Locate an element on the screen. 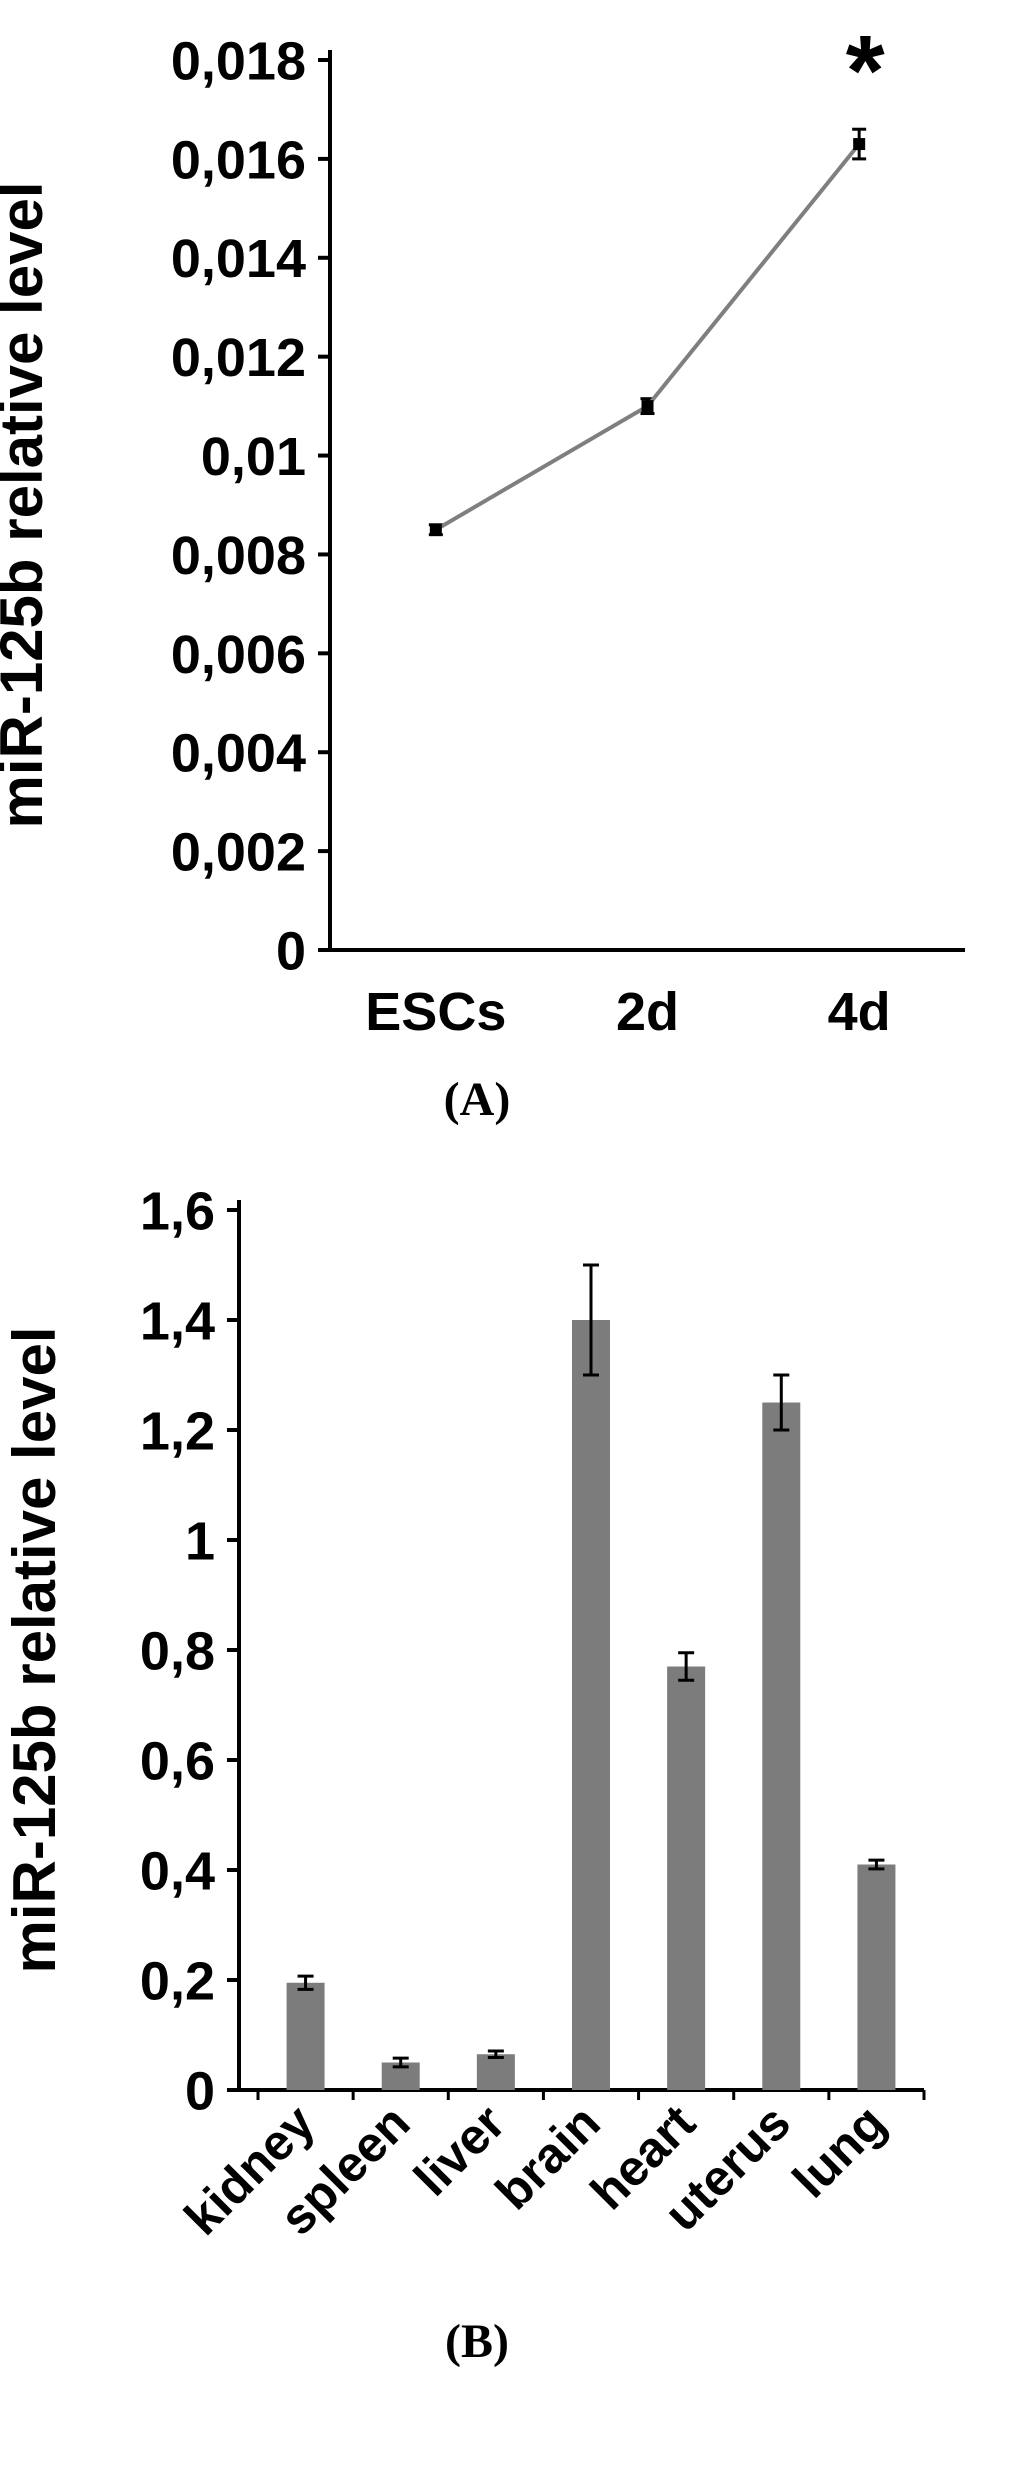 The width and height of the screenshot is (1024, 2486). x-tick-label: 2d is located at coordinates (647, 1012).